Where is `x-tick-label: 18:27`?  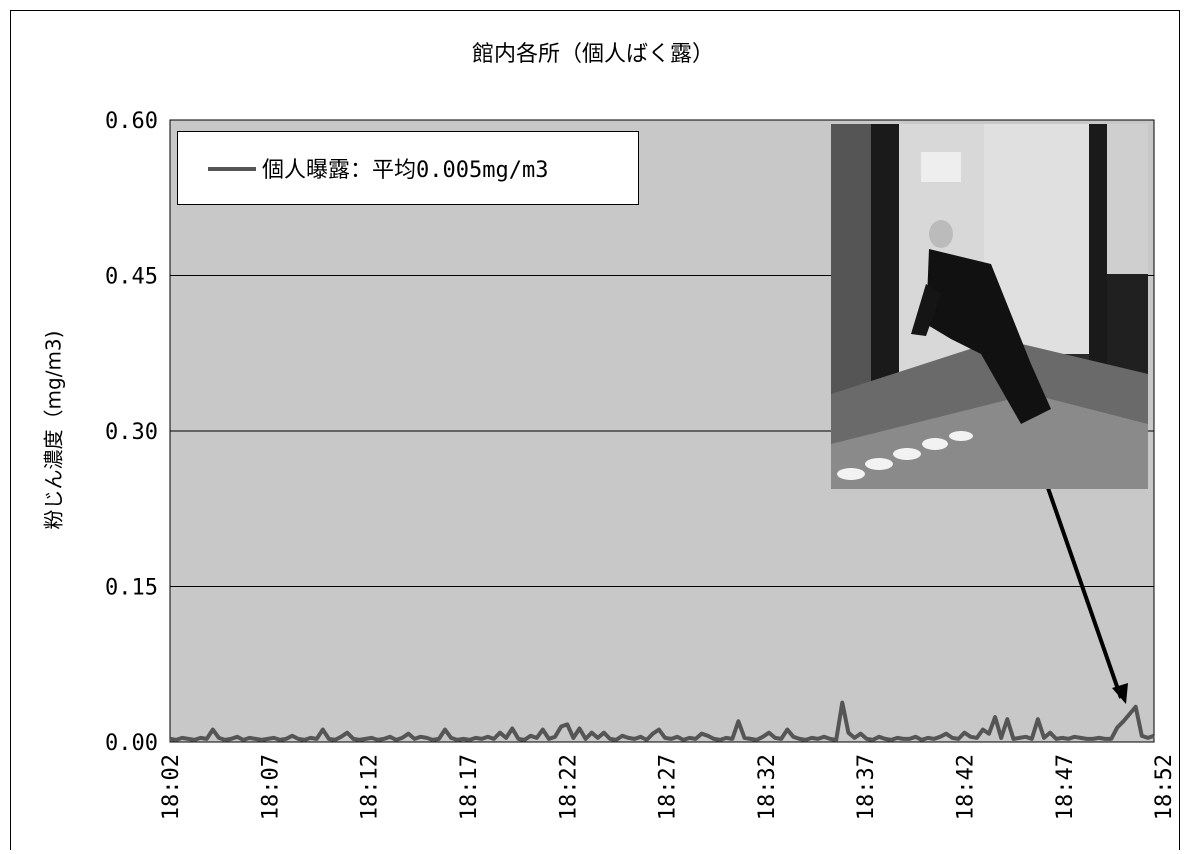 x-tick-label: 18:27 is located at coordinates (668, 787).